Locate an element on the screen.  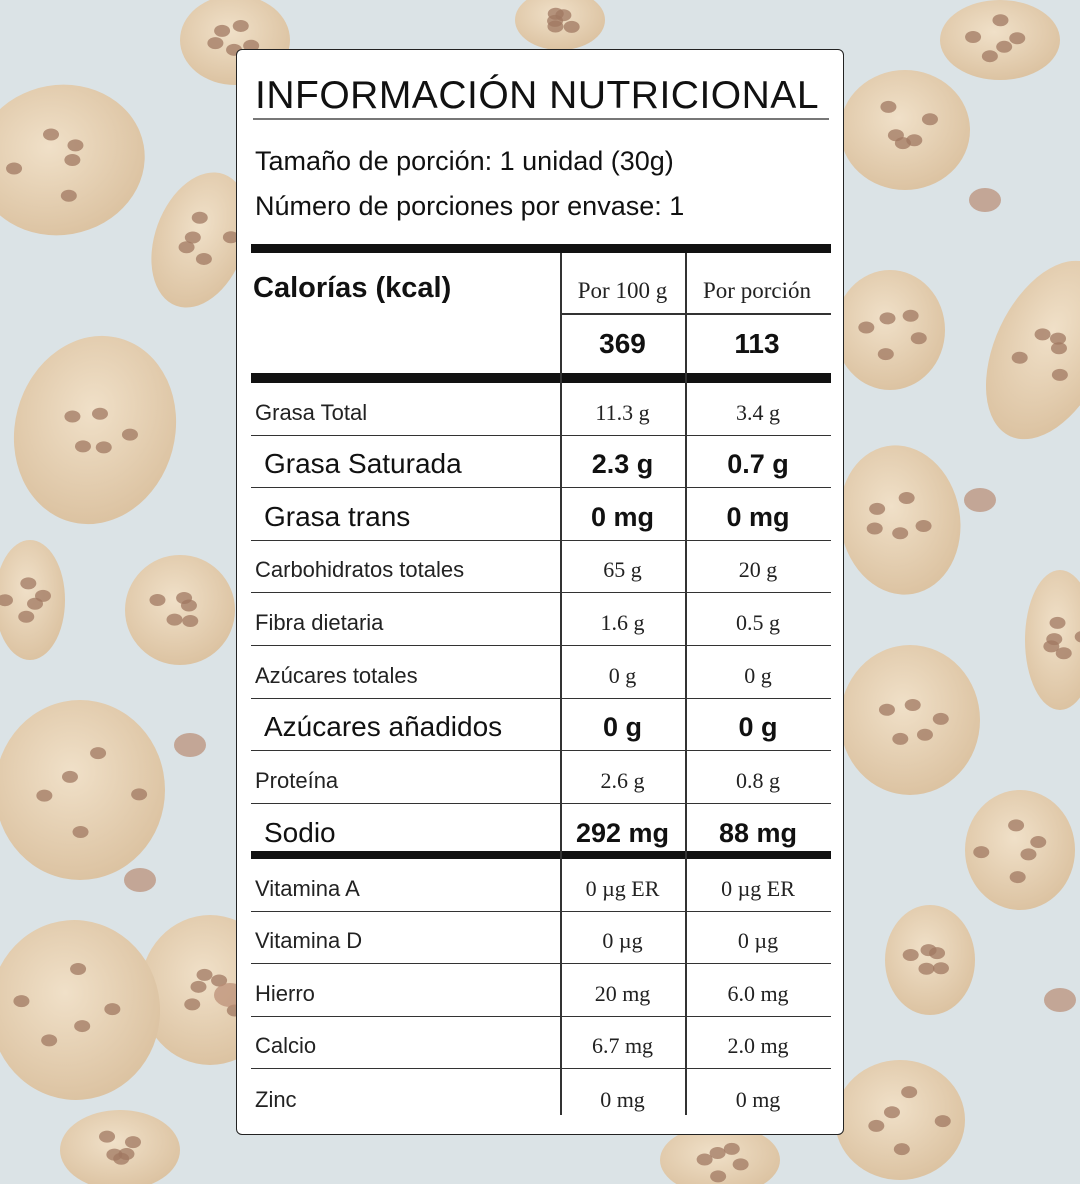
nutrient-name: Carbohidratos totales is located at coordinates (360, 570).